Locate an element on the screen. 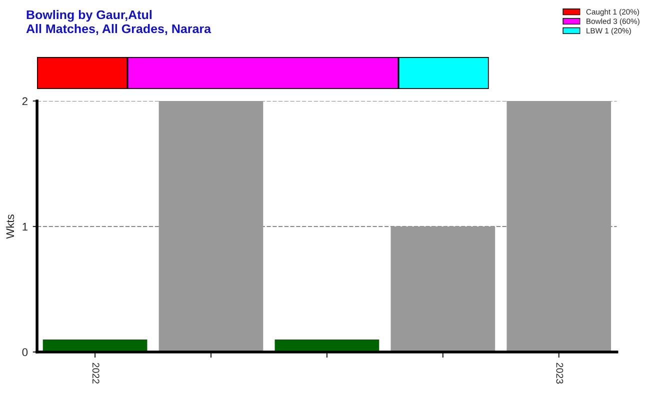 This screenshot has height=400, width=650. y-tick-label: 0 is located at coordinates (25, 352).